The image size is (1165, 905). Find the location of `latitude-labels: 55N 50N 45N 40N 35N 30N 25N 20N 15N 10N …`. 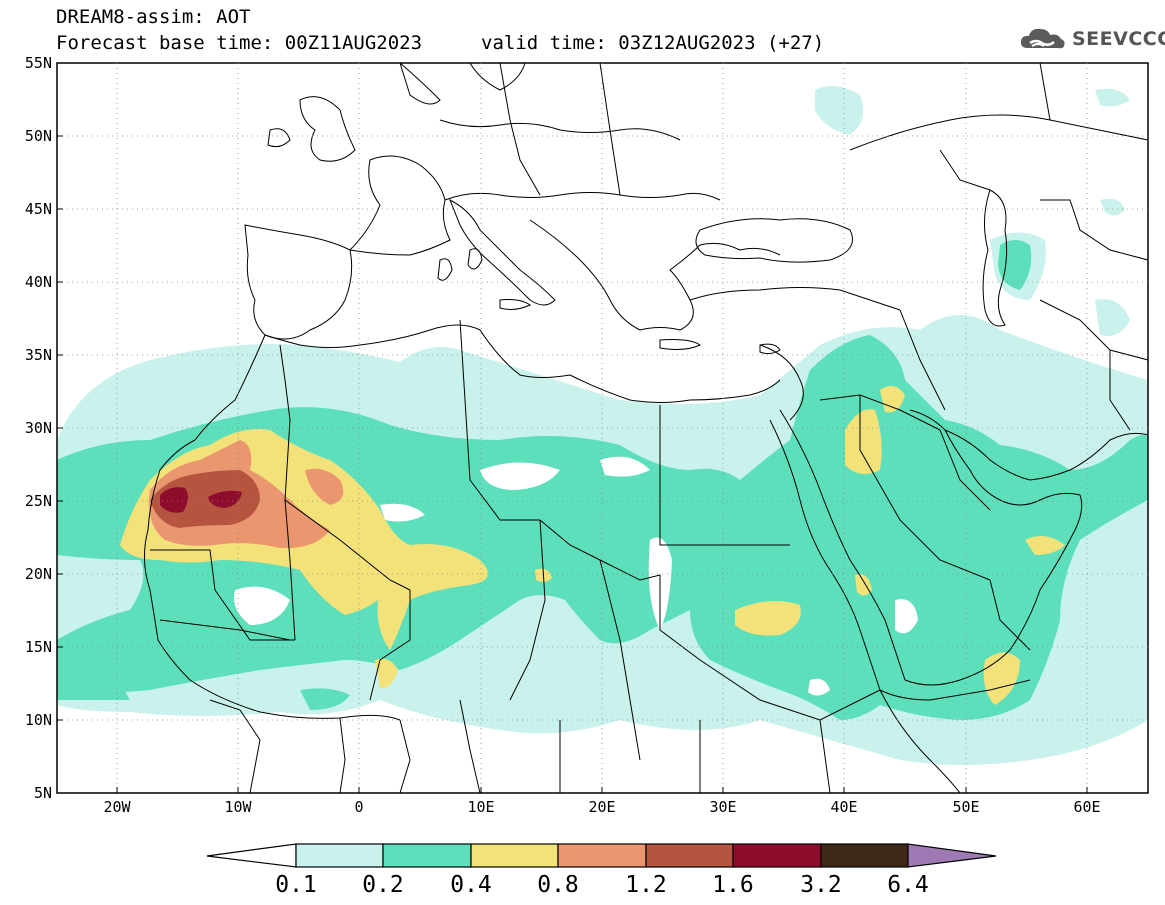

latitude-labels: 55N 50N 45N 40N 35N 30N 25N 20N 15N 10N … is located at coordinates (38, 428).